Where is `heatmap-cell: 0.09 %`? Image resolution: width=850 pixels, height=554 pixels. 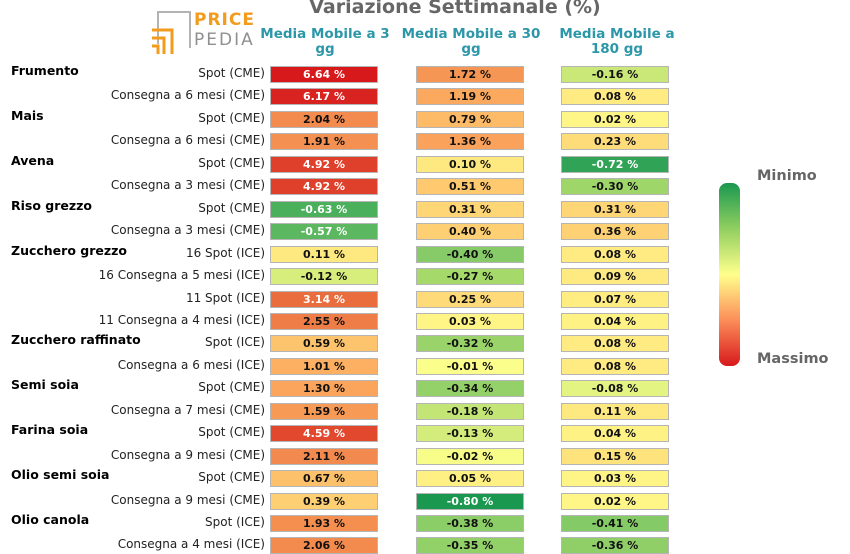
heatmap-cell: 0.09 % is located at coordinates (615, 277).